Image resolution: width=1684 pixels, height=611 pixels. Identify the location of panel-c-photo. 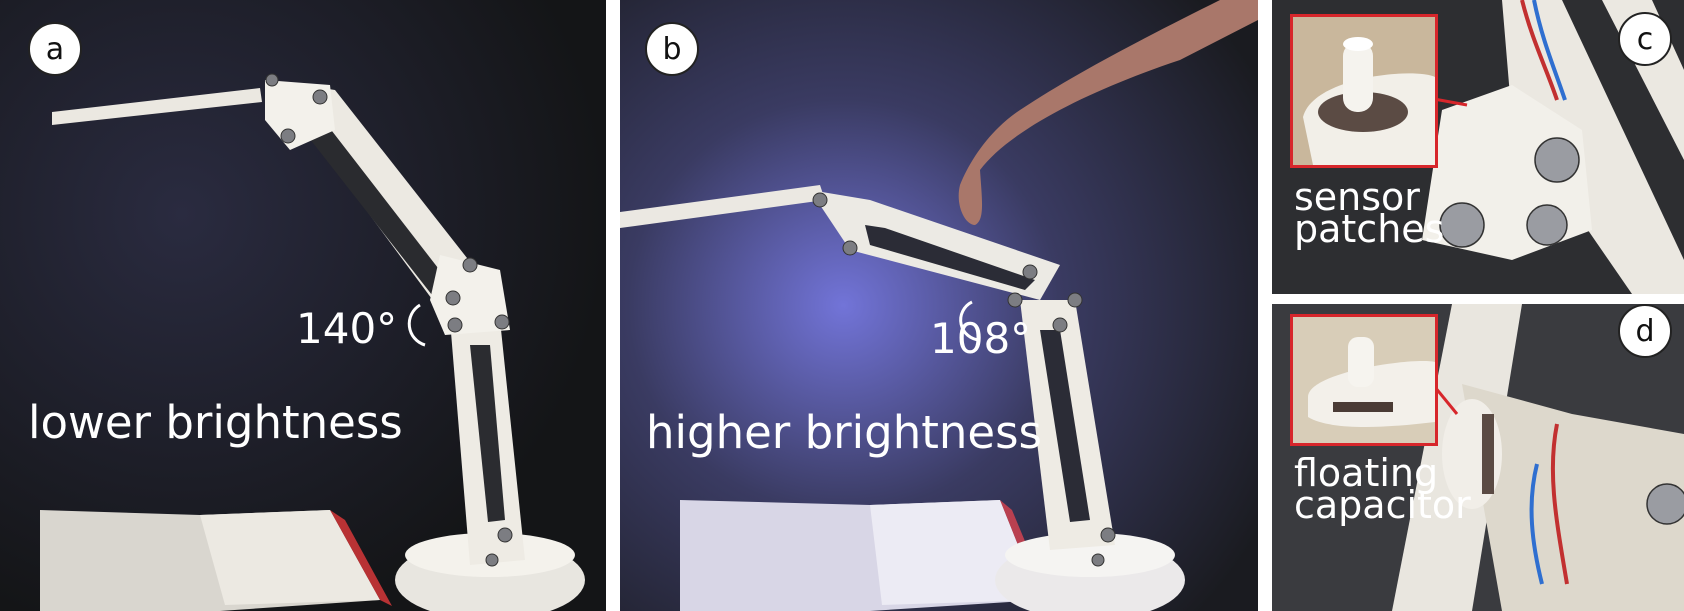
(1478, 147).